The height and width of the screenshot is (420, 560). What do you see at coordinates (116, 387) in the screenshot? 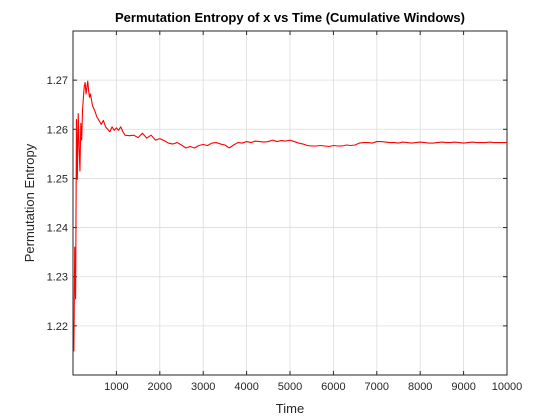
I see `x-tick-label: 1000` at bounding box center [116, 387].